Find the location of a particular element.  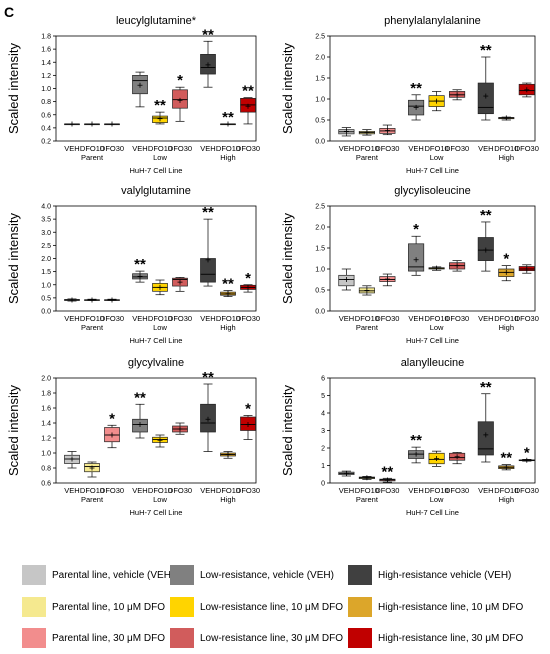

y-tick-label: 0.6 is located at coordinates (46, 484).